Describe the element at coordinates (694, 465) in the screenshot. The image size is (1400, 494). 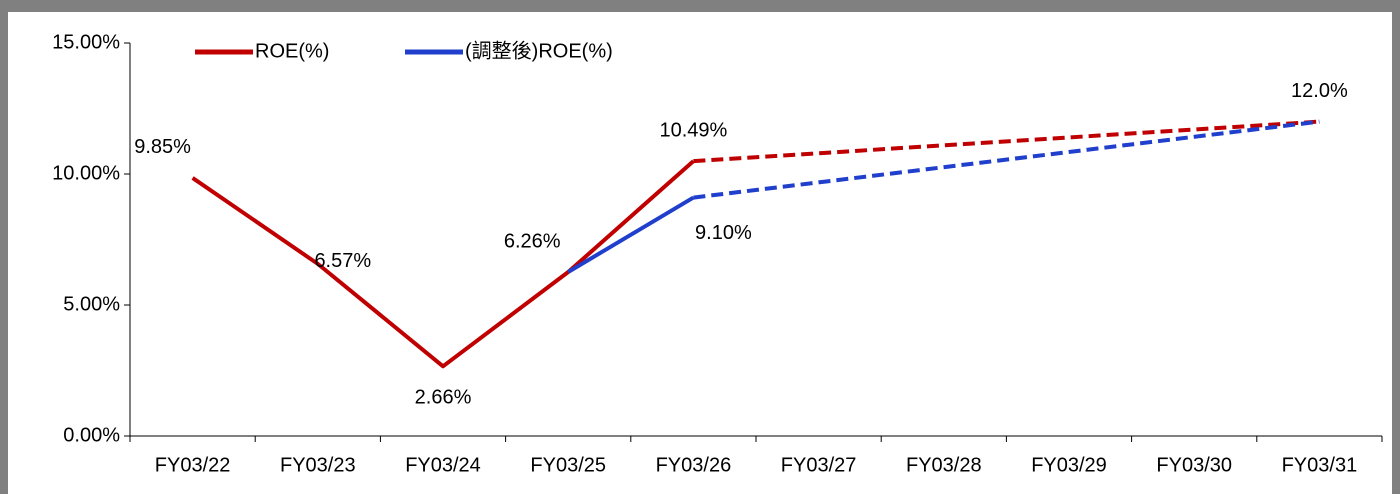
I see `x-tick-label: FY03/26` at that location.